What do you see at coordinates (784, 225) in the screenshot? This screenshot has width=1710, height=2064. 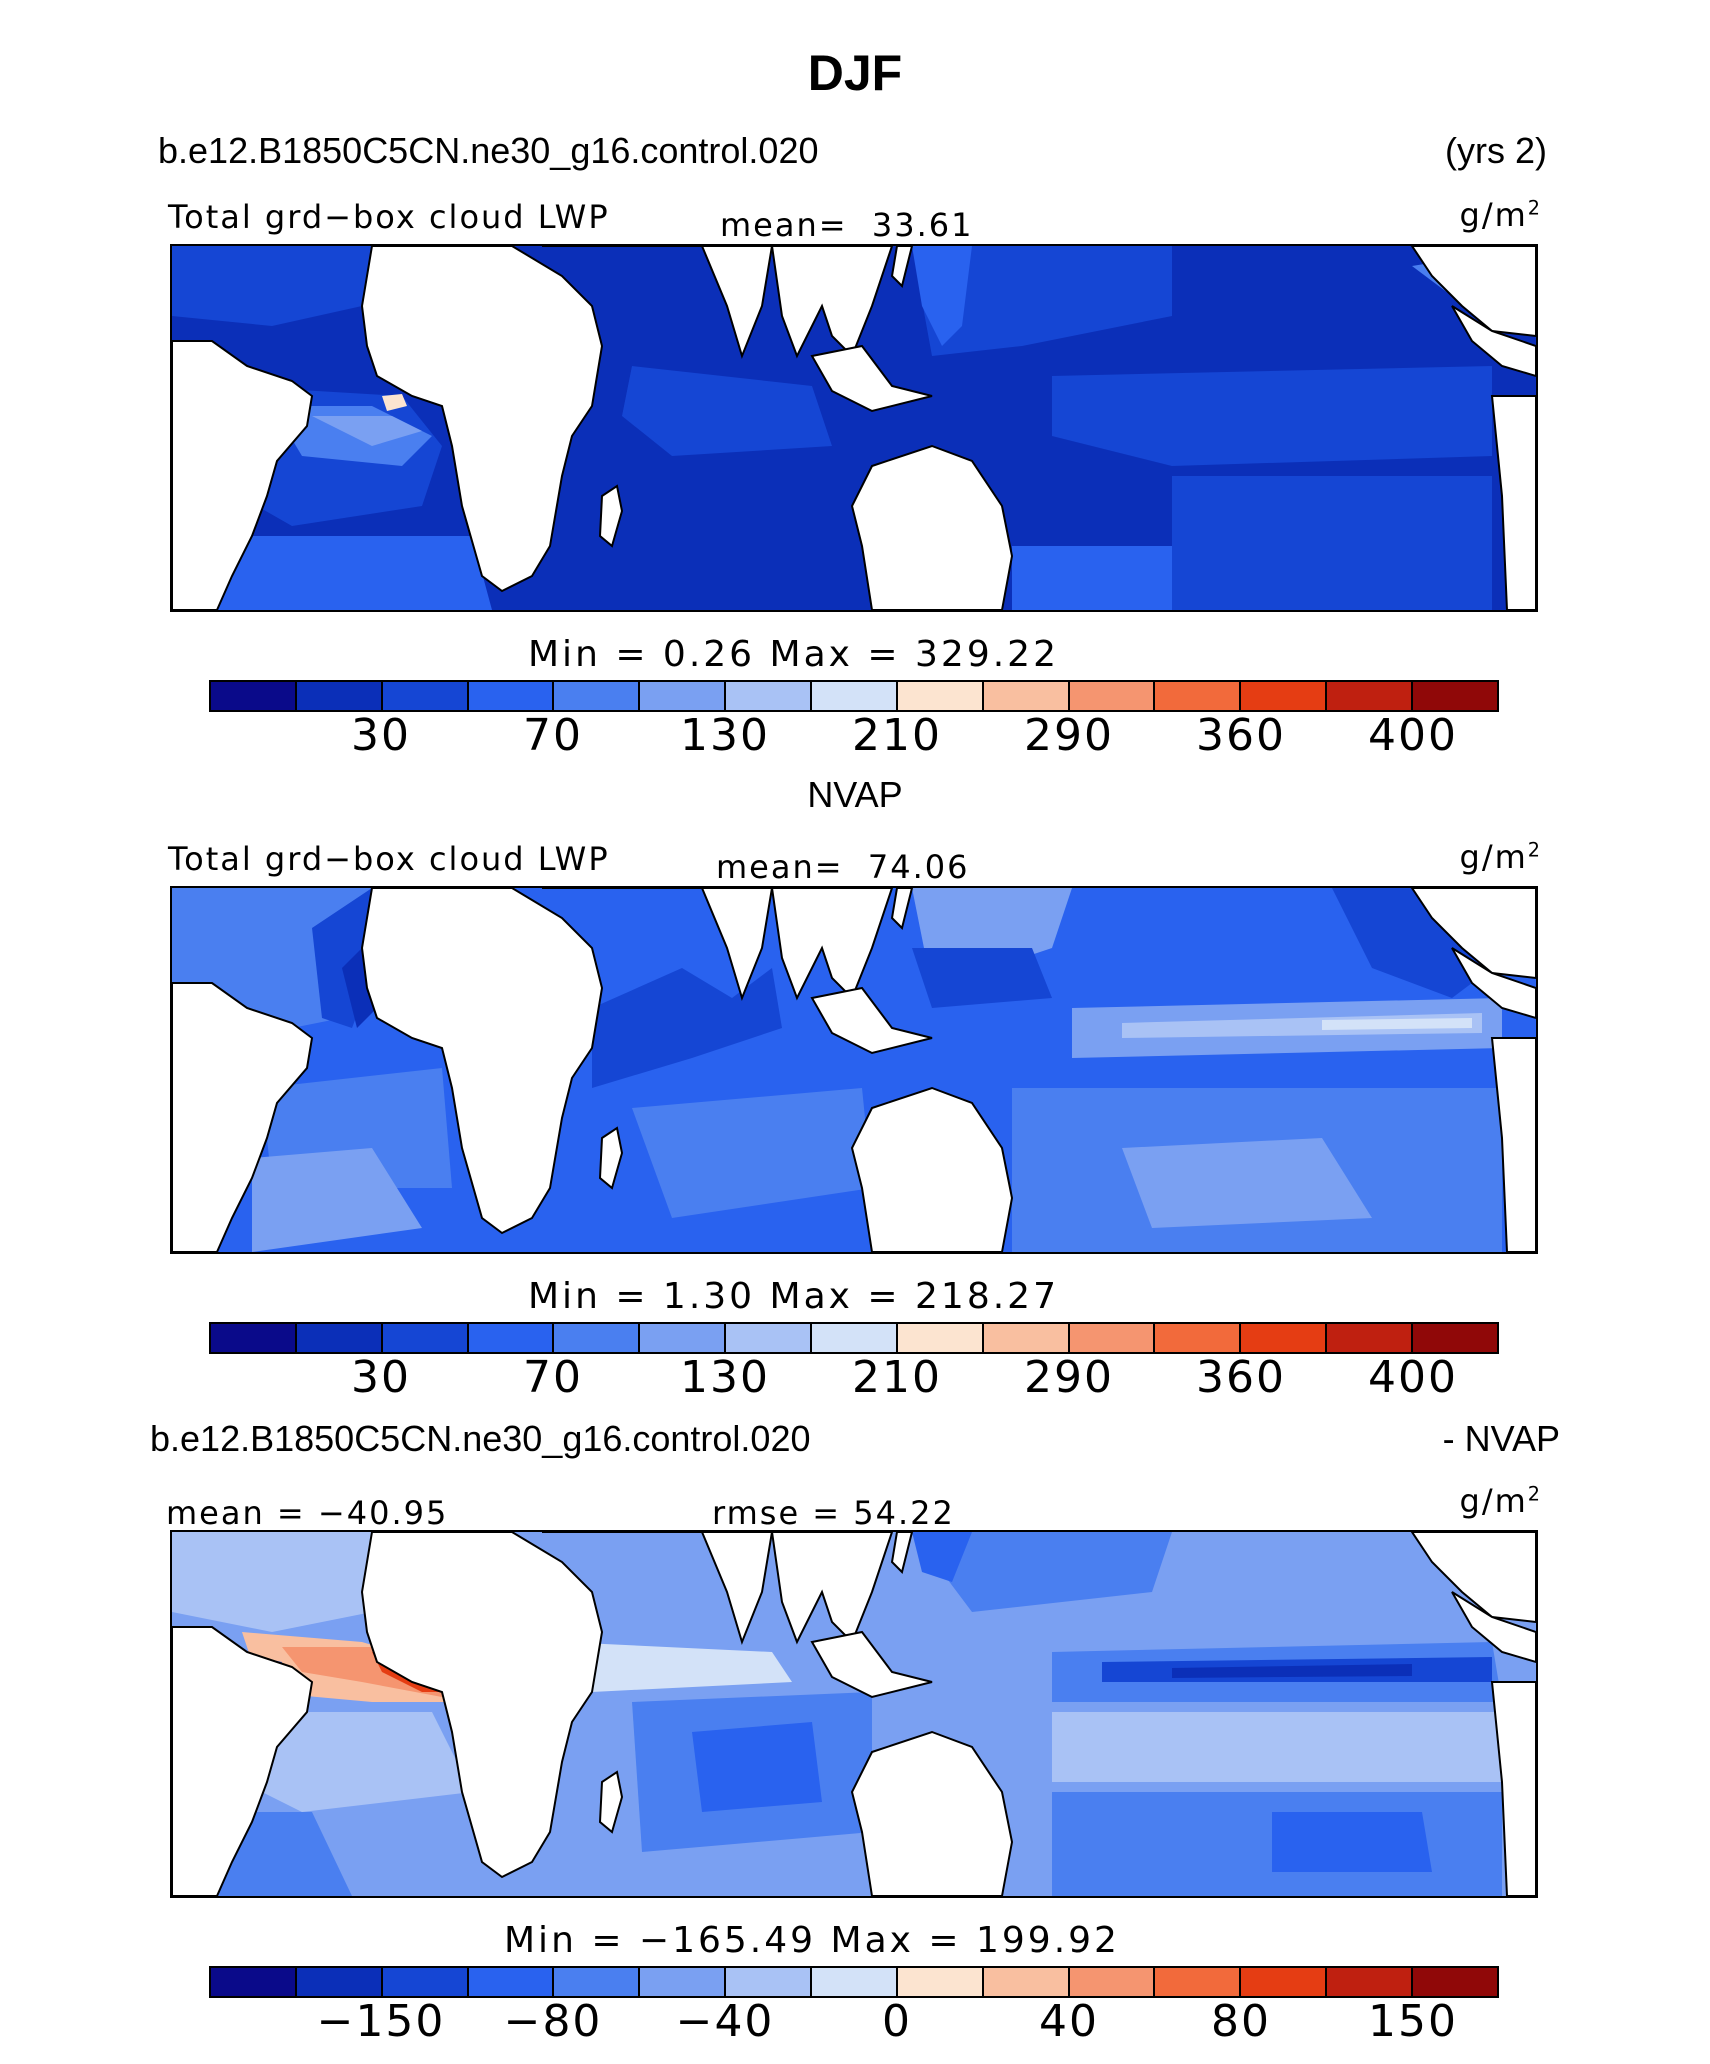 I see `panel1-stat-label: mean=` at bounding box center [784, 225].